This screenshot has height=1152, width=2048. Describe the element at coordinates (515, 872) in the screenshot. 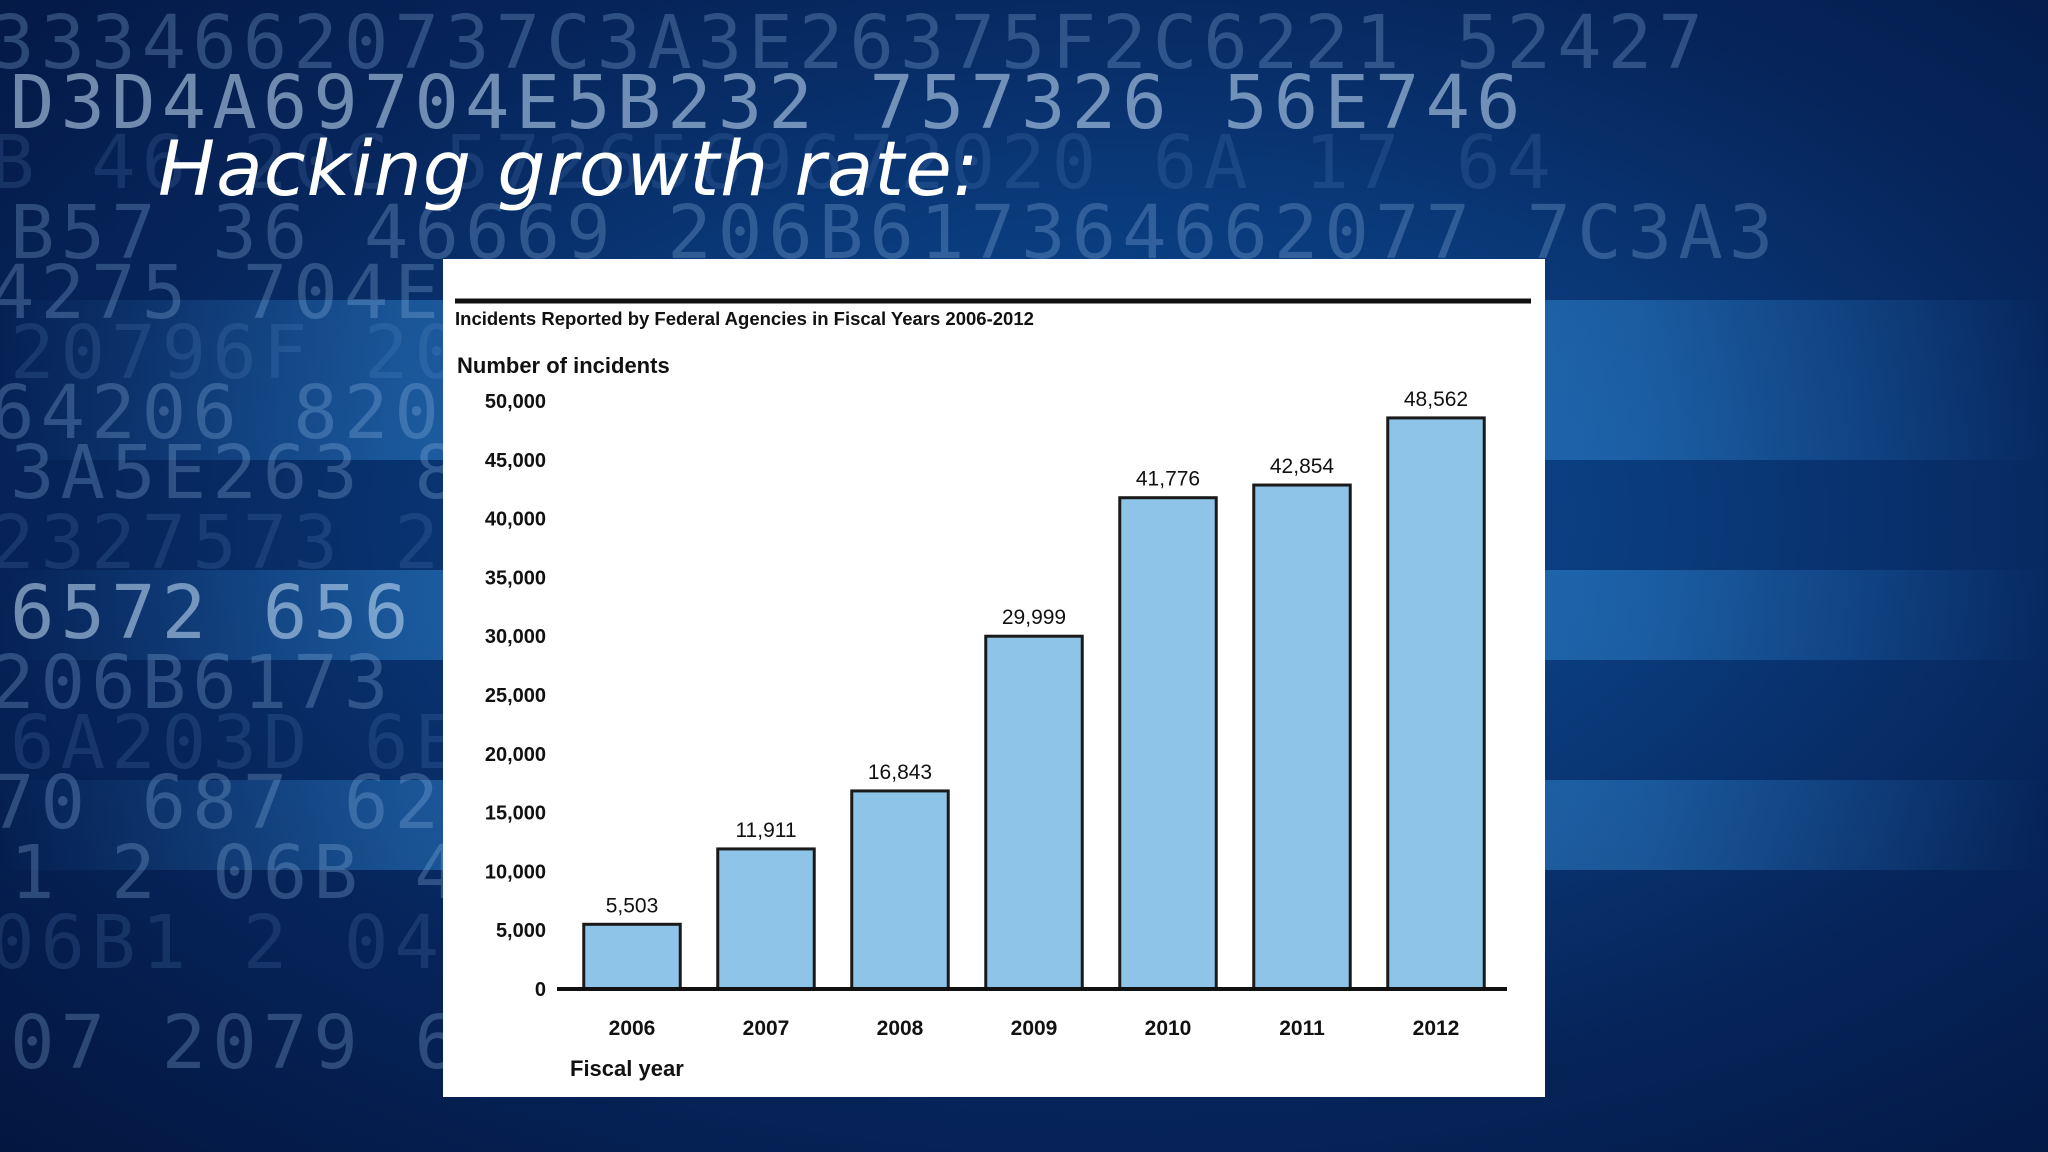

I see `y-tick-label: 10,000` at that location.